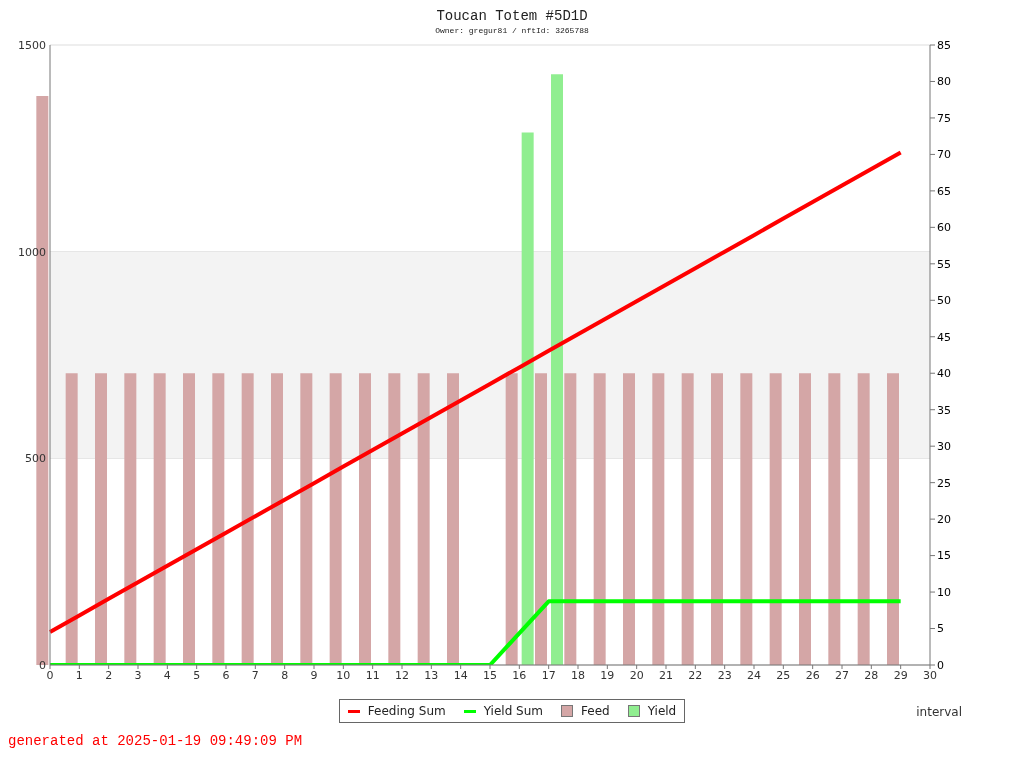  What do you see at coordinates (842, 675) in the screenshot?
I see `x-tick-label: 27` at bounding box center [842, 675].